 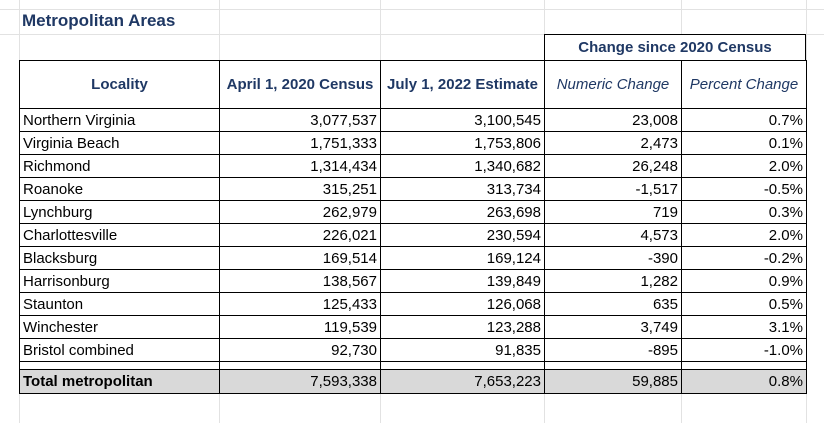 What do you see at coordinates (613, 258) in the screenshot?
I see `cell-numeric-change: -390` at bounding box center [613, 258].